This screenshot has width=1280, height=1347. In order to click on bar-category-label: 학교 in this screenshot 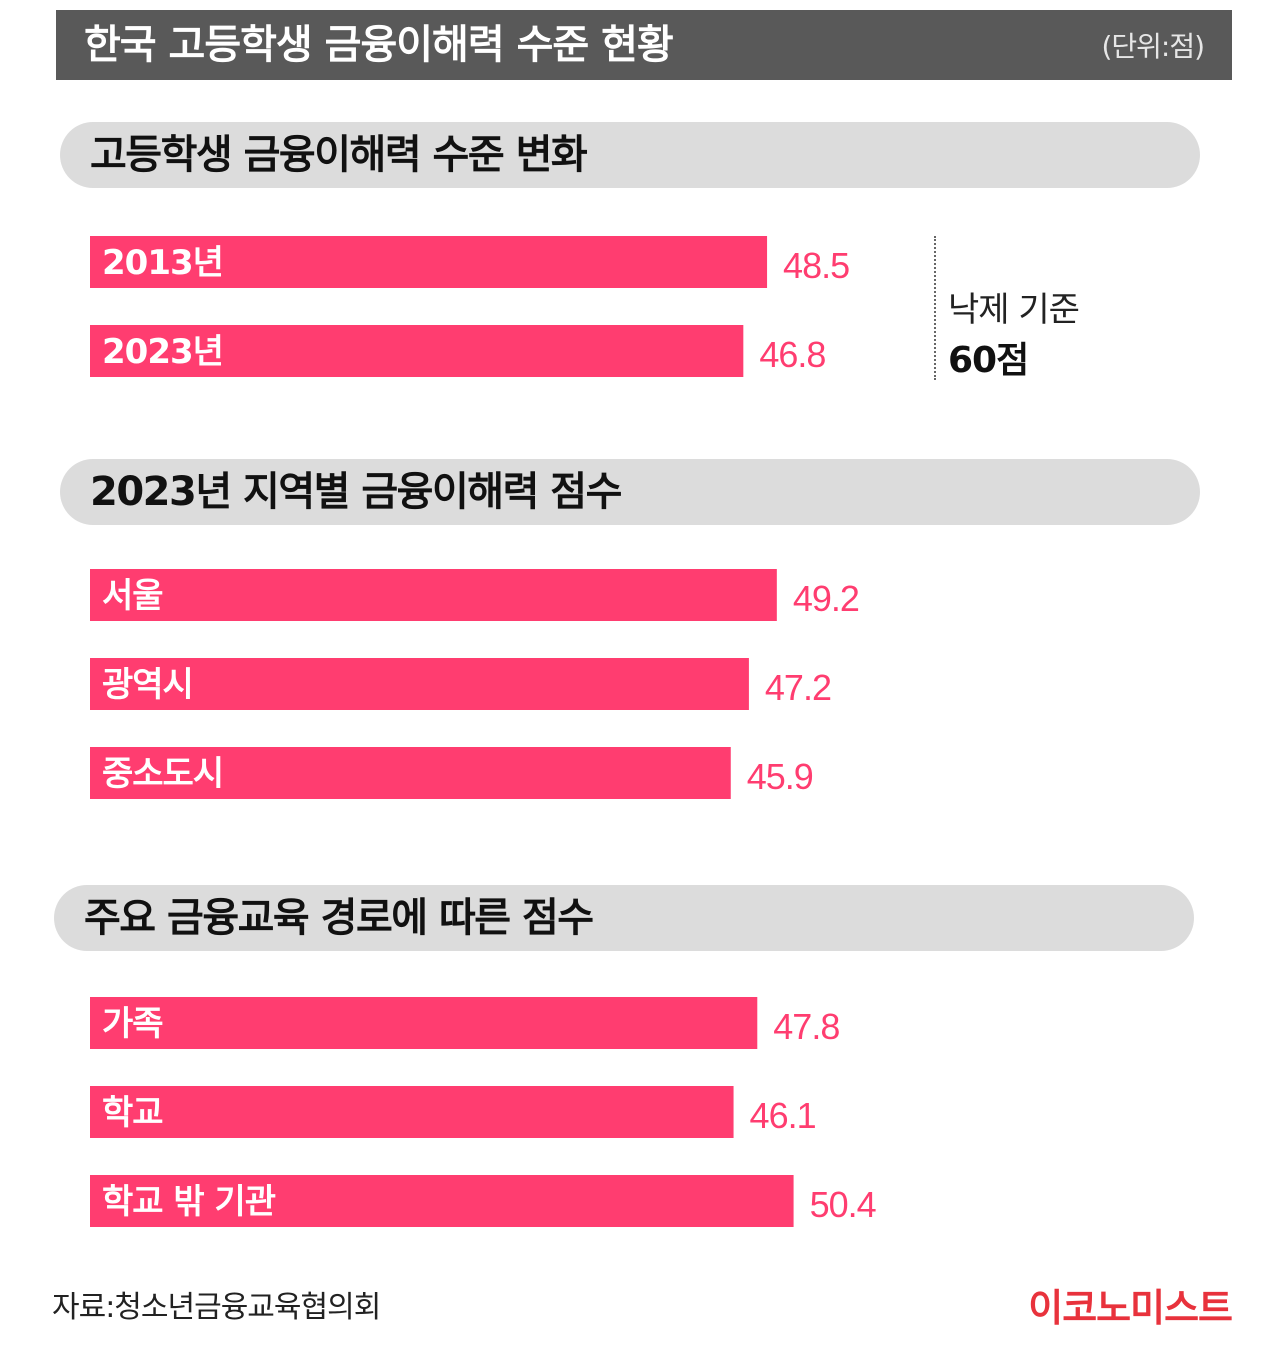, I will do `click(132, 1113)`.